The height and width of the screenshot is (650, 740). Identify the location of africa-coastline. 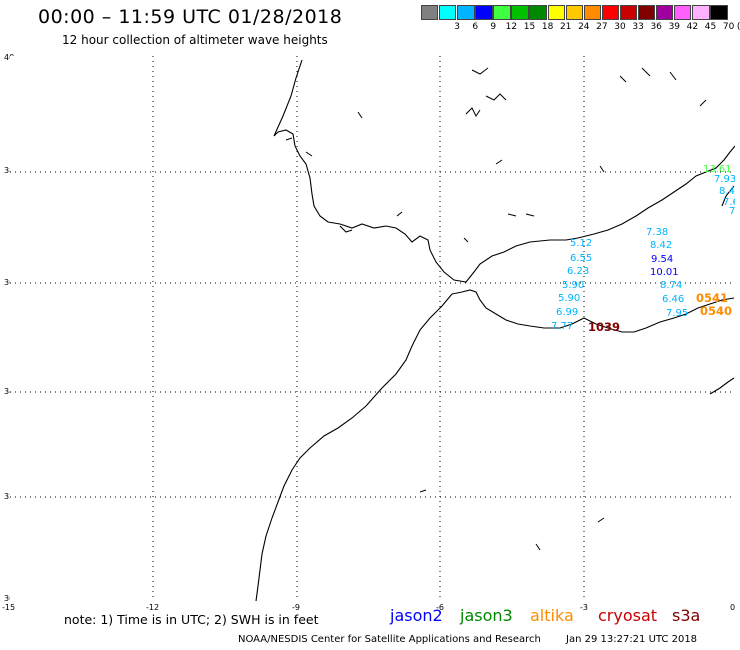
(593, 311).